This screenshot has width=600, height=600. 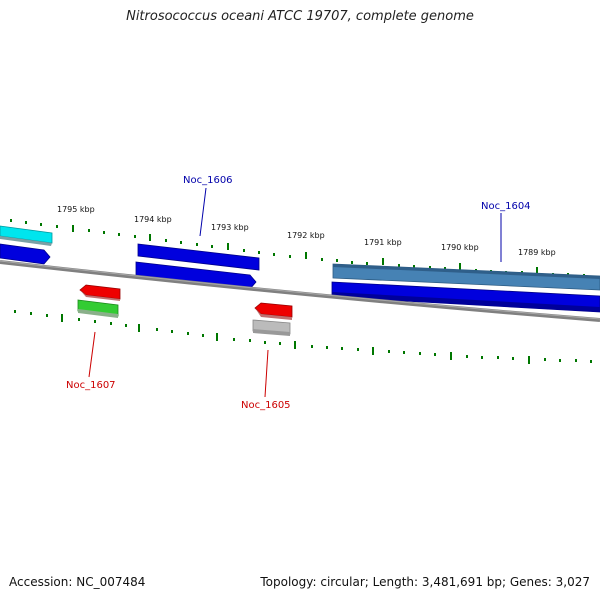 What do you see at coordinates (208, 180) in the screenshot?
I see `gene-label-noc-1606: Noc_1606` at bounding box center [208, 180].